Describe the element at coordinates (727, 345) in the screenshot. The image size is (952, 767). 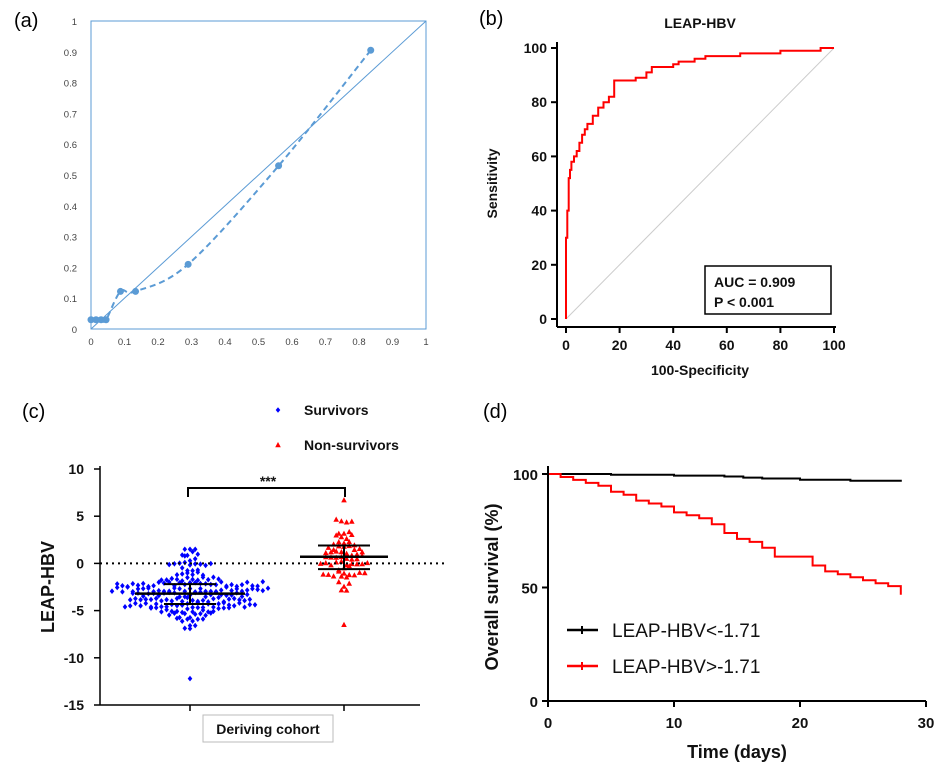
I see `x-tick-label: 60` at that location.